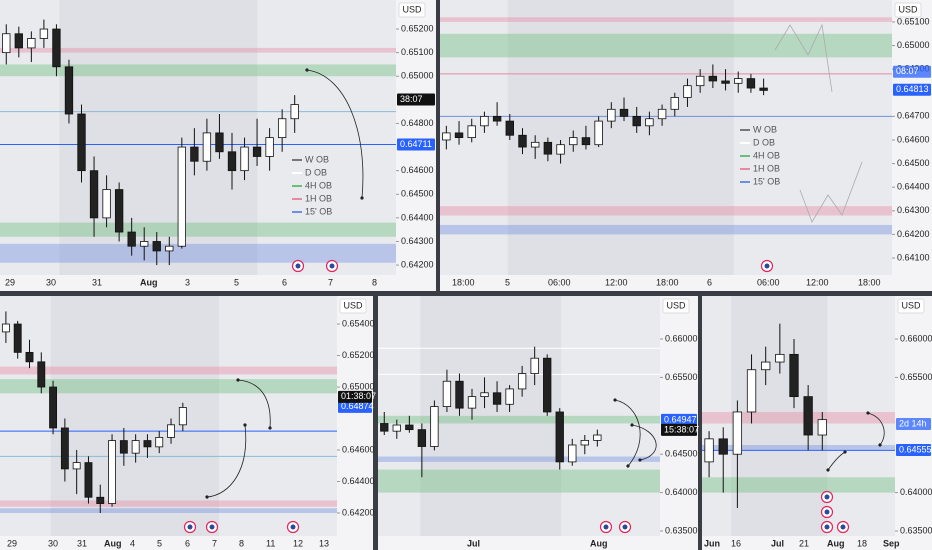 This screenshot has height=550, width=932. Describe the element at coordinates (270, 543) in the screenshot. I see `x-tick-label: 11` at that location.